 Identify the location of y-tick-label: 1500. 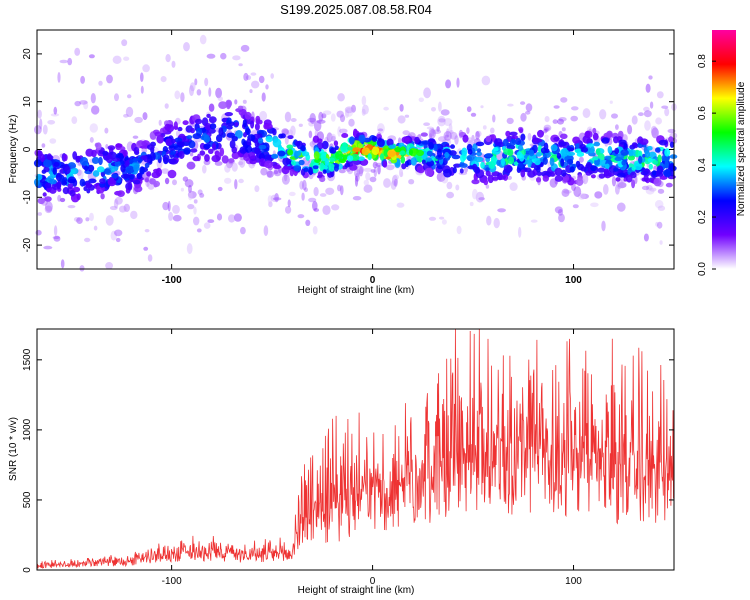
(27, 359).